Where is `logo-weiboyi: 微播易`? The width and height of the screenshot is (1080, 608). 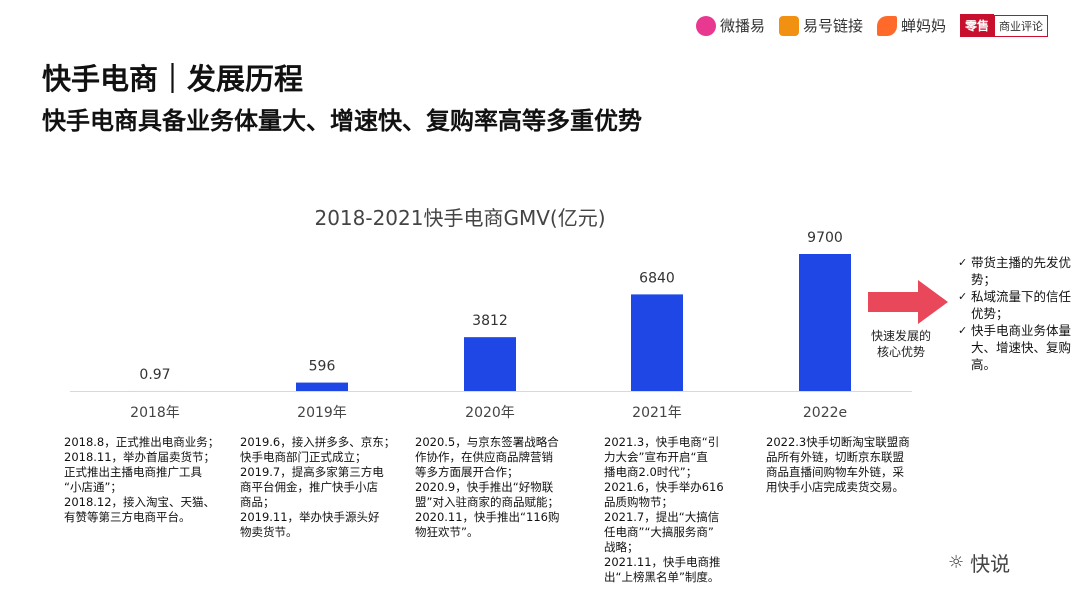
logo-weiboyi: 微播易 is located at coordinates (730, 25).